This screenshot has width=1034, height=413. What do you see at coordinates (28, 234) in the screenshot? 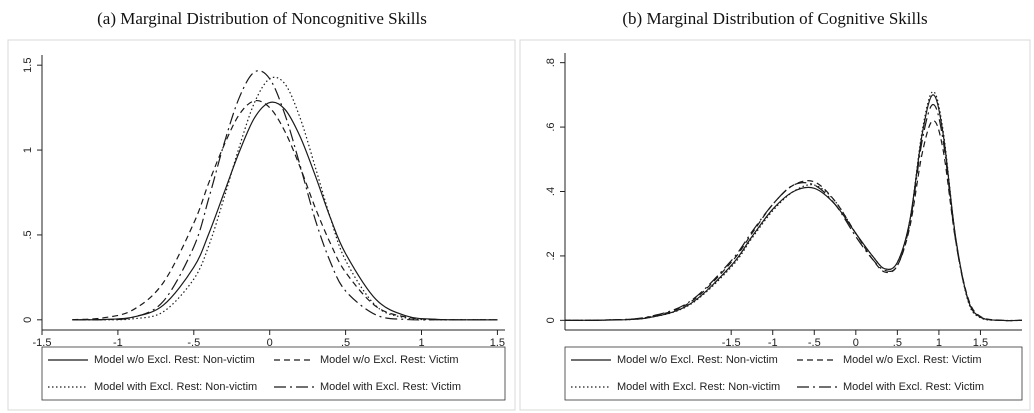
I see `y-tick-label: .5` at bounding box center [28, 234].